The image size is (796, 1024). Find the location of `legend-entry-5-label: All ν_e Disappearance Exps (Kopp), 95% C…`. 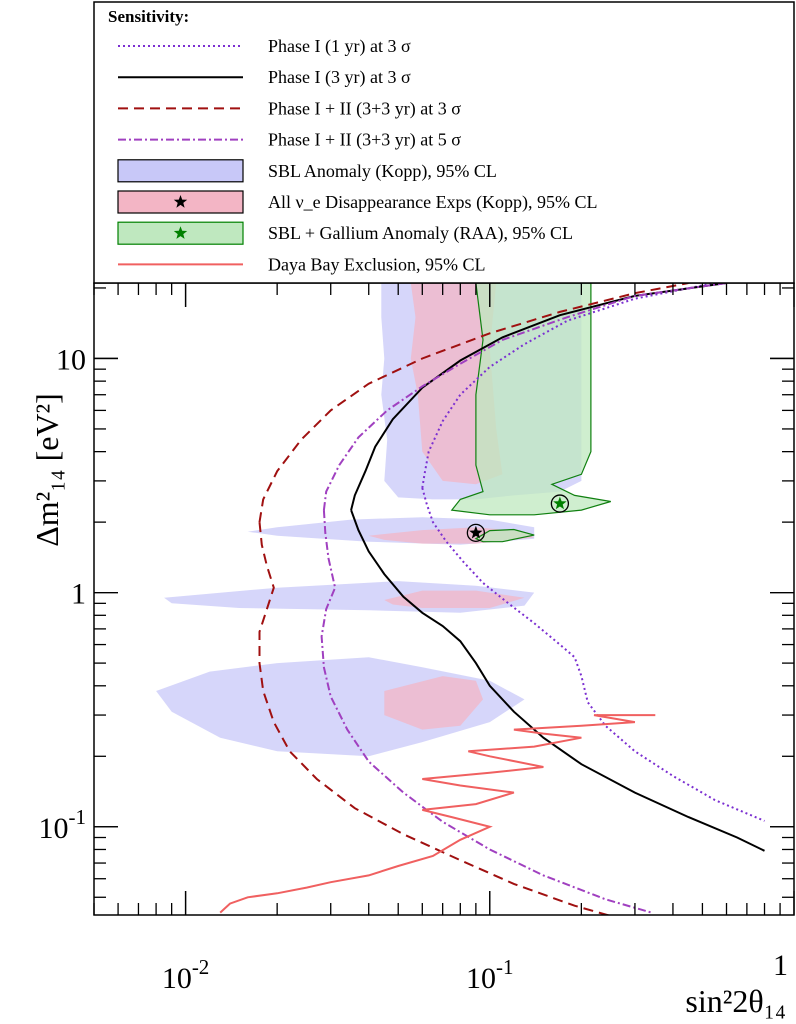

legend-entry-5-label: All ν_e Disappearance Exps (Kopp), 95% C… is located at coordinates (433, 202).